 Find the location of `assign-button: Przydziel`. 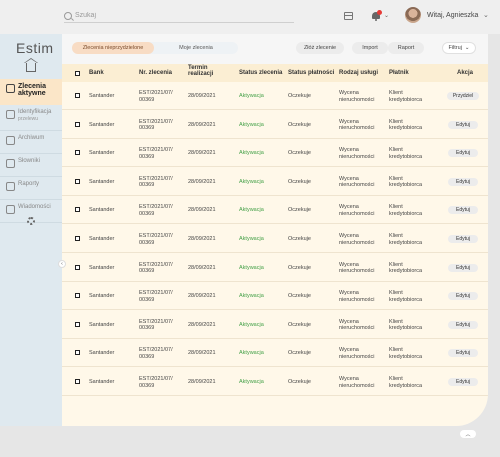

assign-button: Przydziel is located at coordinates (463, 96).